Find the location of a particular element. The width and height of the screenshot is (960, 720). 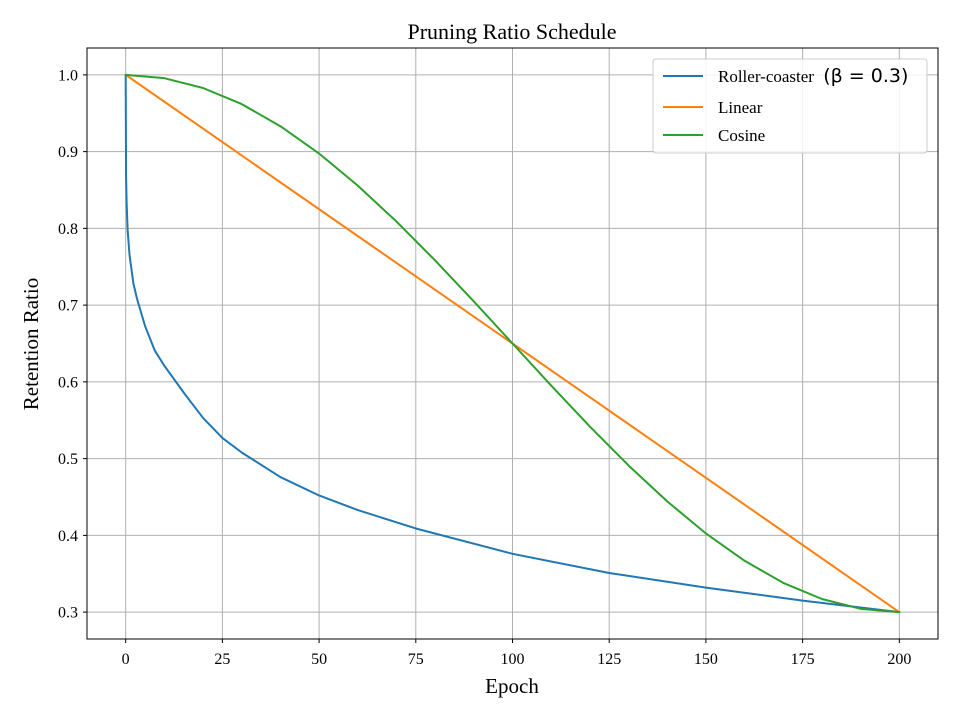

y-tick-label: 0.8 is located at coordinates (68, 229).